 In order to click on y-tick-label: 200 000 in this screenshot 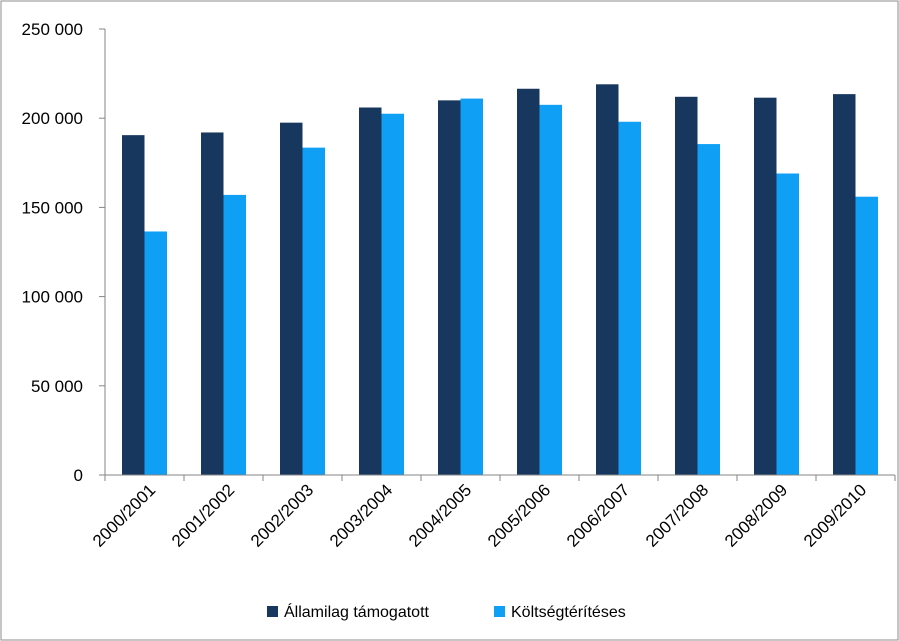, I will do `click(52, 118)`.